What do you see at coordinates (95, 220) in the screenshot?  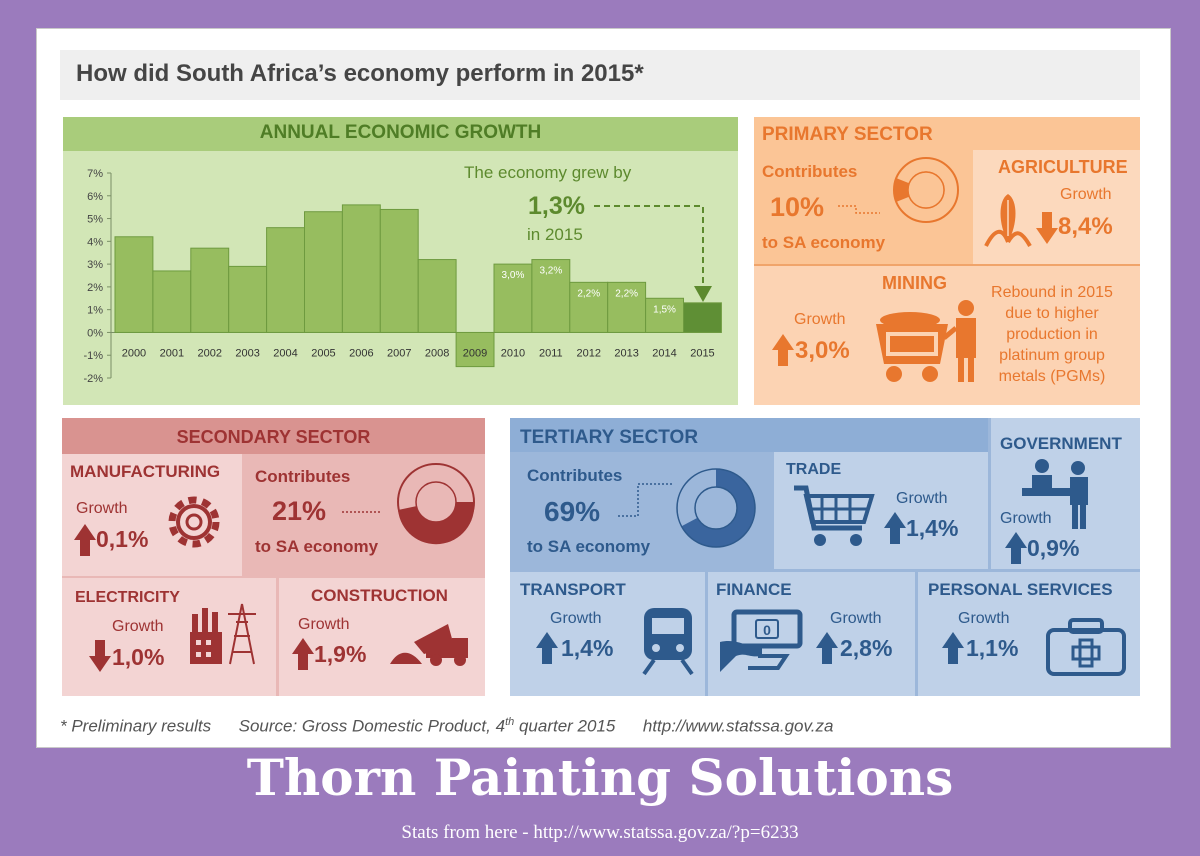 I see `y-tick-label: 5%` at bounding box center [95, 220].